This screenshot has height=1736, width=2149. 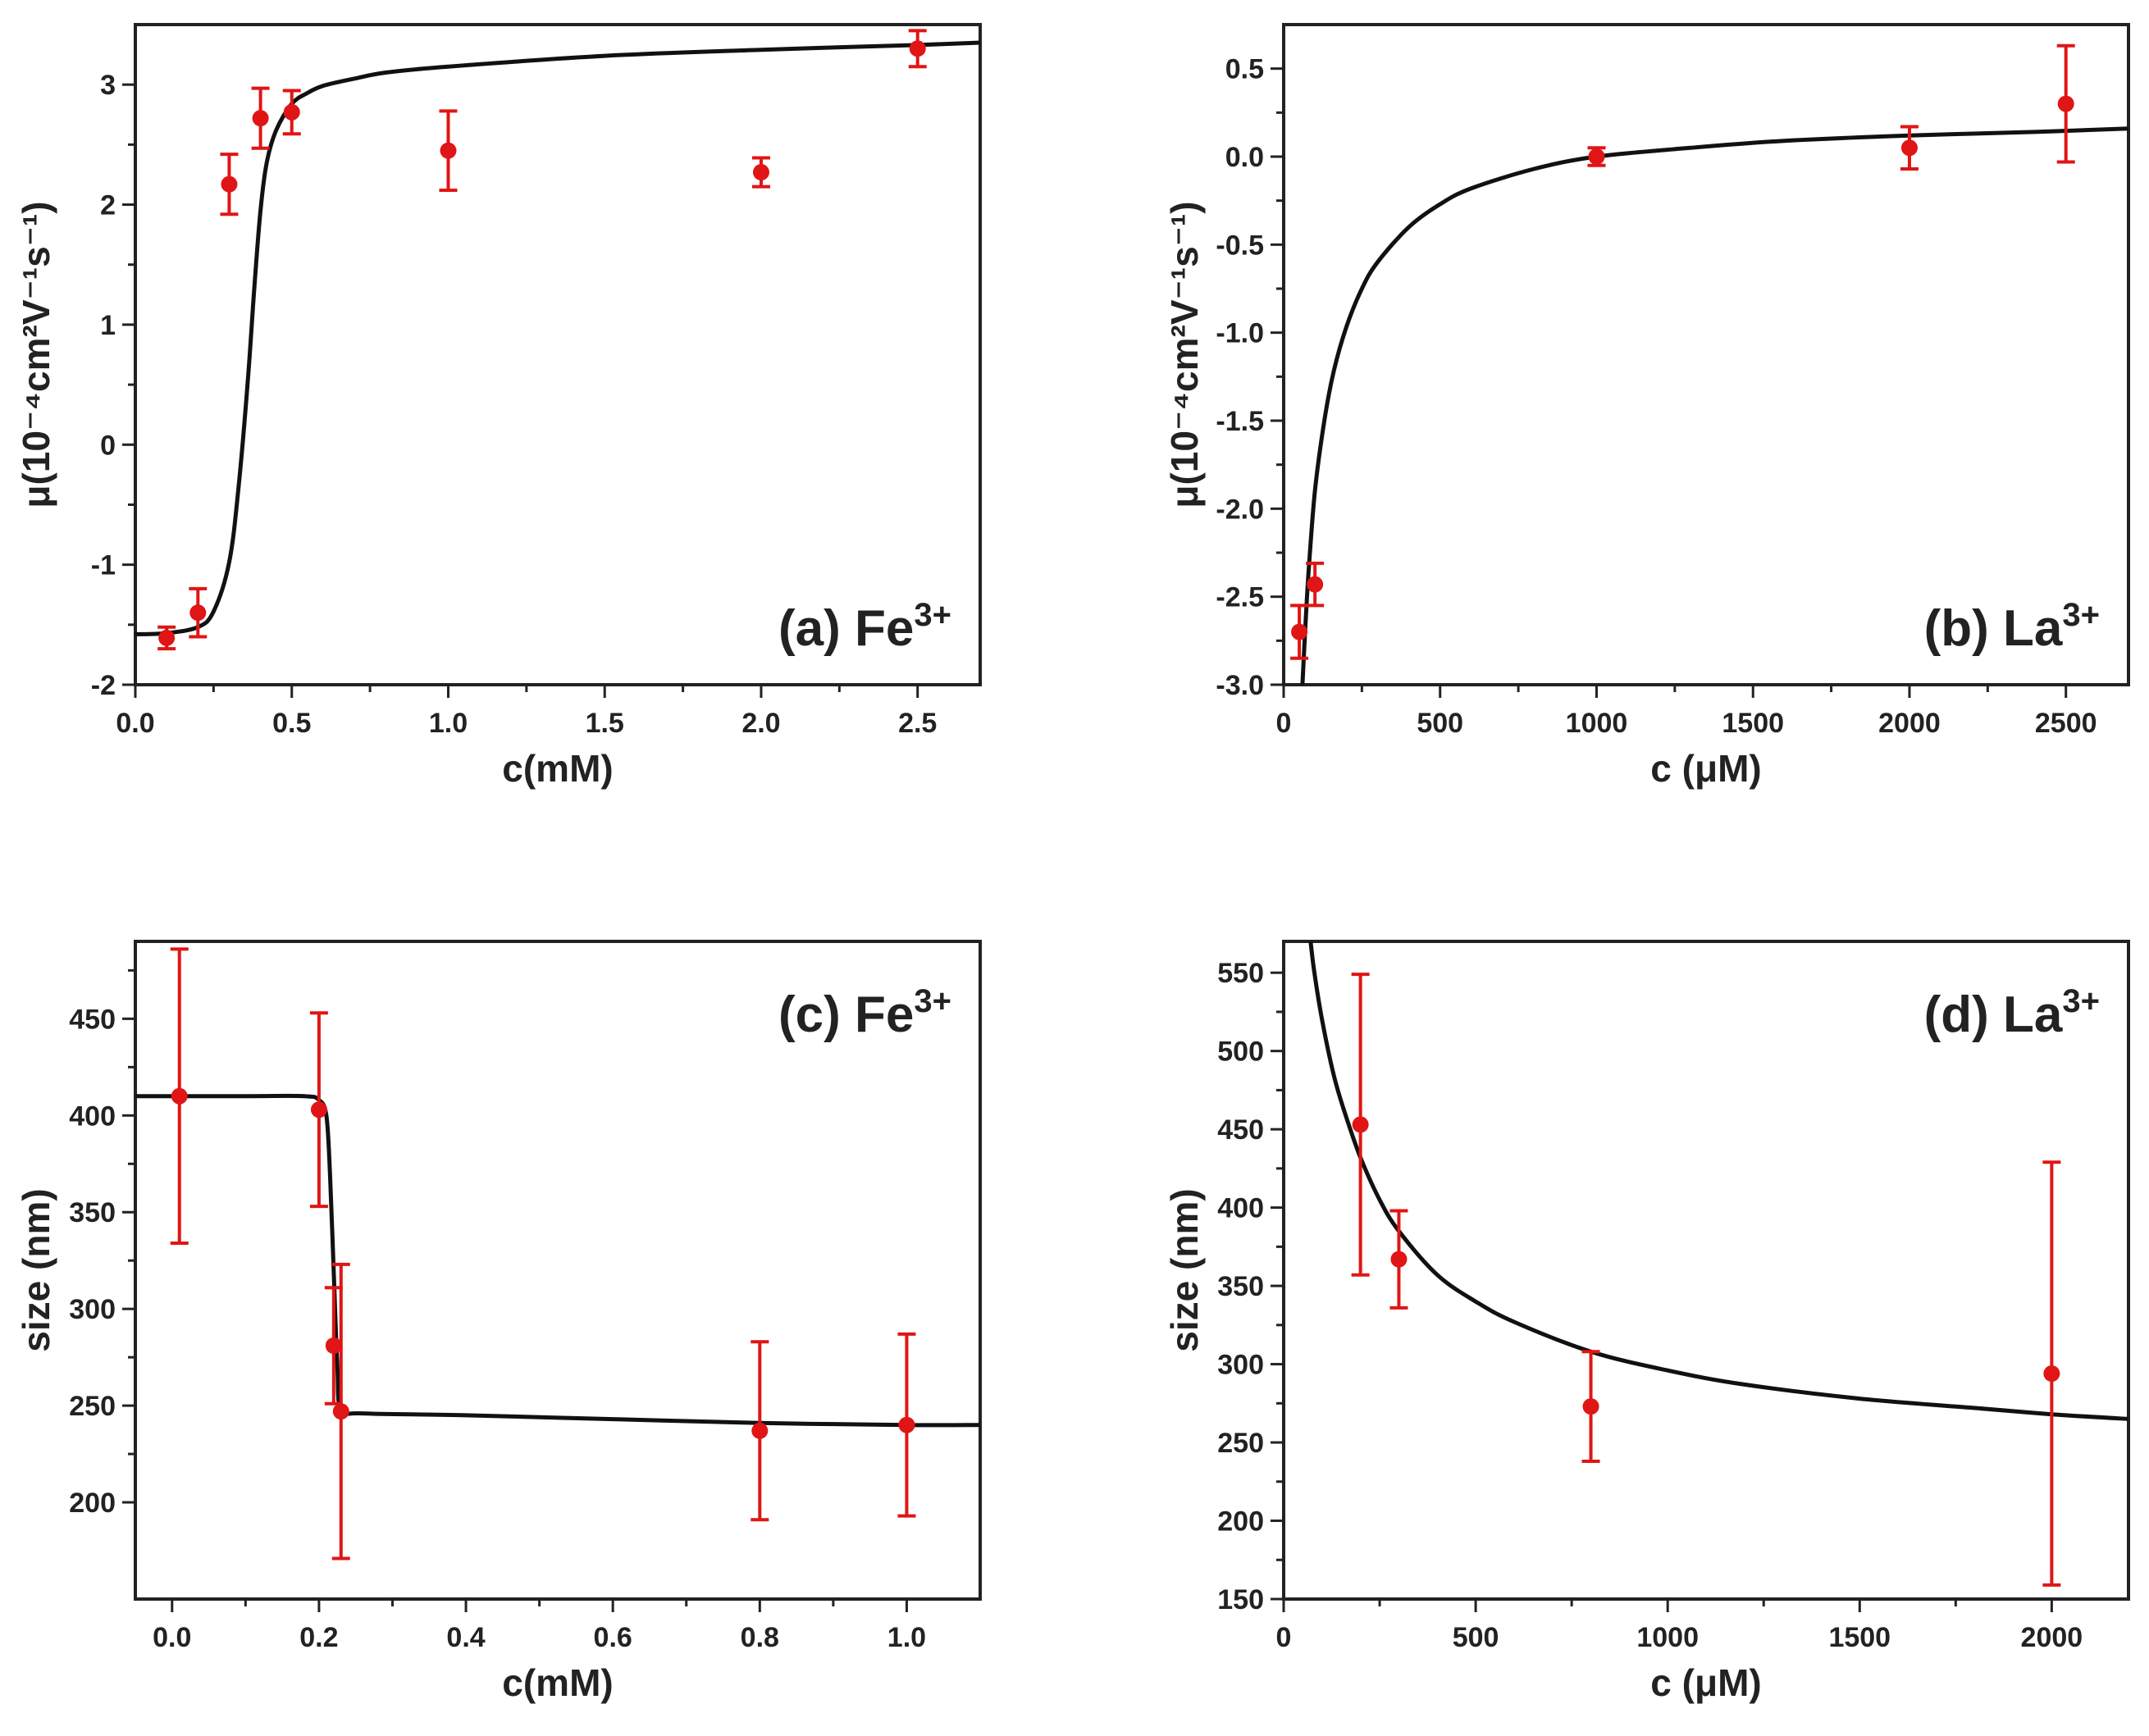 What do you see at coordinates (1240, 509) in the screenshot?
I see `y-tick-label: -2.0` at bounding box center [1240, 509].